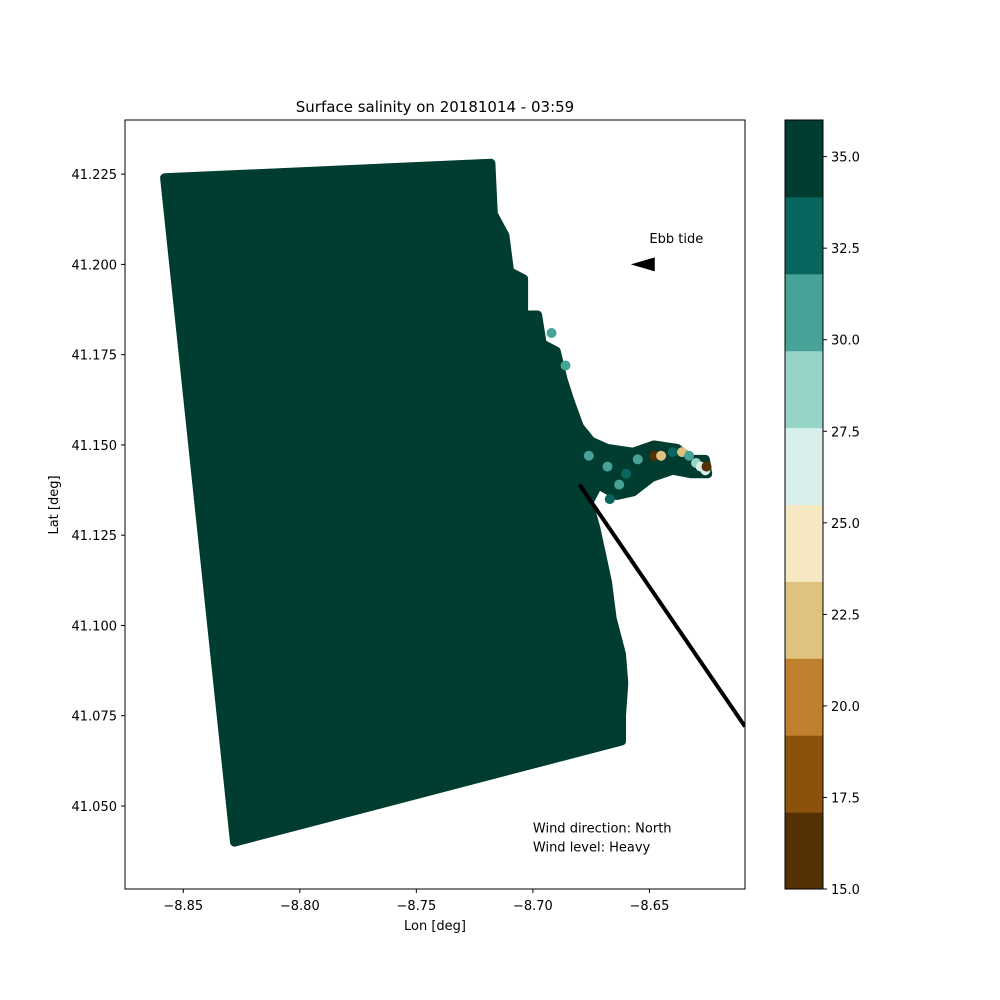  What do you see at coordinates (54, 504) in the screenshot?
I see `y-axis-label: Lat [deg]` at bounding box center [54, 504].